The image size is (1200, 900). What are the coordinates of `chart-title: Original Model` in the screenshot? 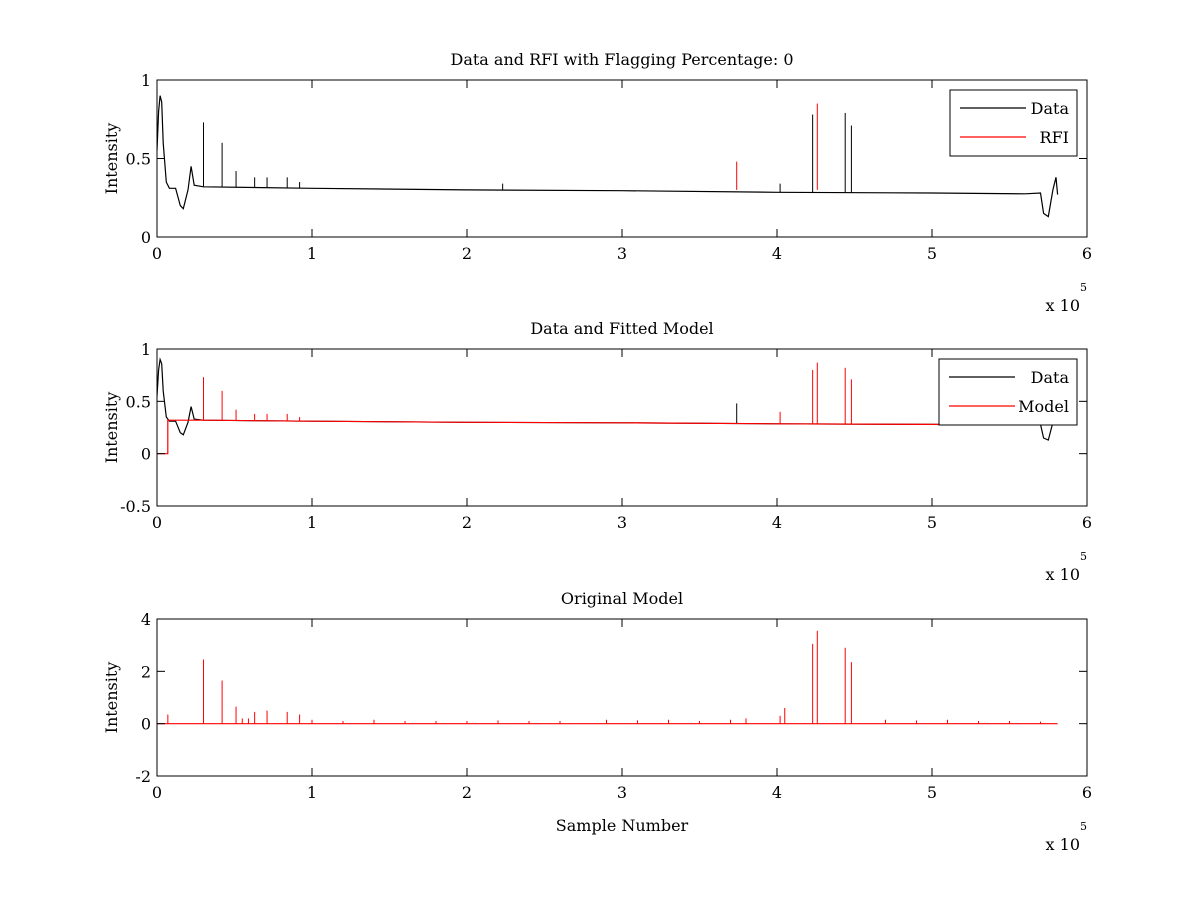 It's located at (622, 598).